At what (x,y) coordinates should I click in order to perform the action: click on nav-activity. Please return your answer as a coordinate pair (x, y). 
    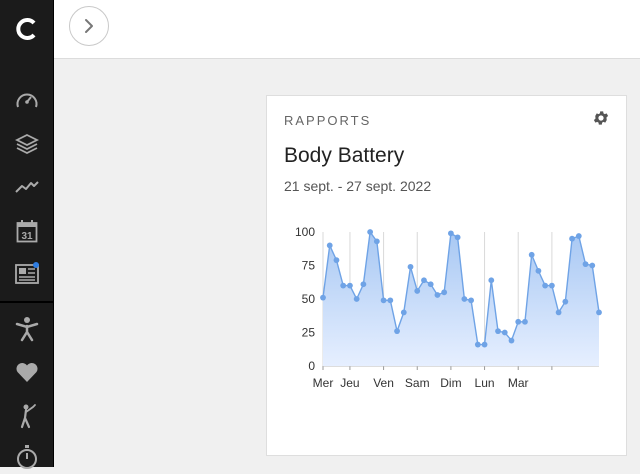
    Looking at the image, I should click on (26, 187).